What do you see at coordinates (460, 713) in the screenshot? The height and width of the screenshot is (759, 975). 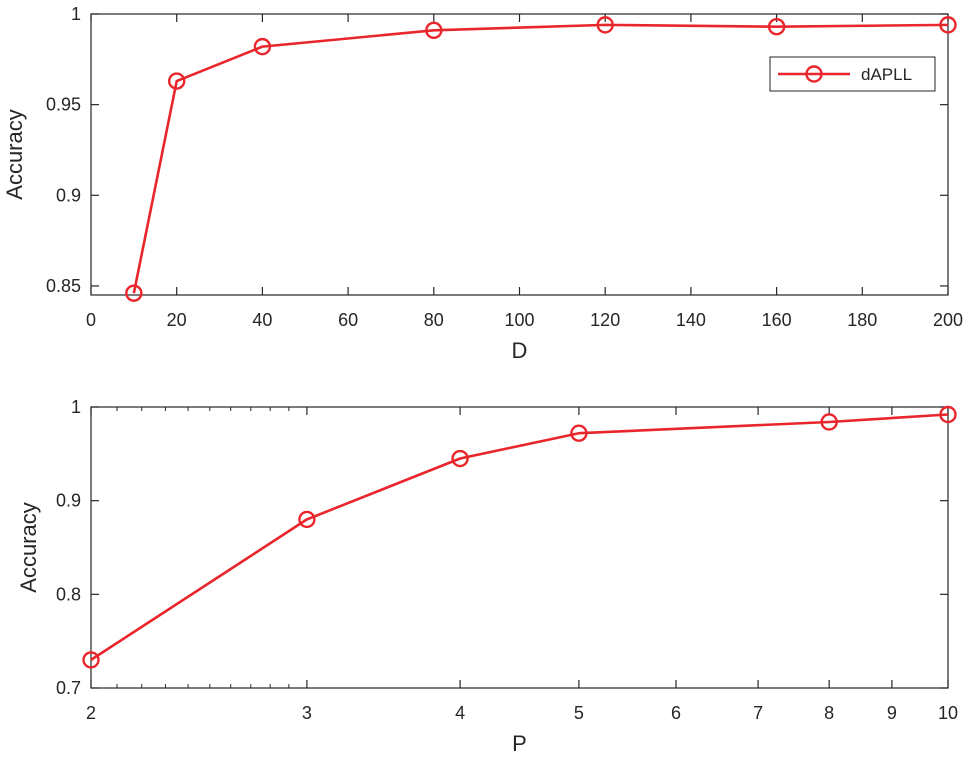 I see `x-tick-label: 4` at bounding box center [460, 713].